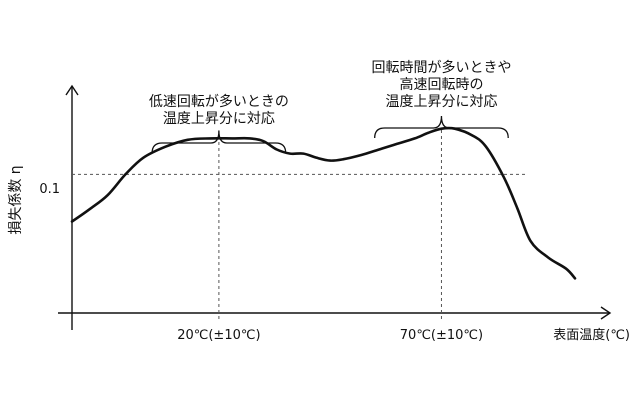  What do you see at coordinates (218, 335) in the screenshot?
I see `x-mark-label: 20℃(±10℃)` at bounding box center [218, 335].